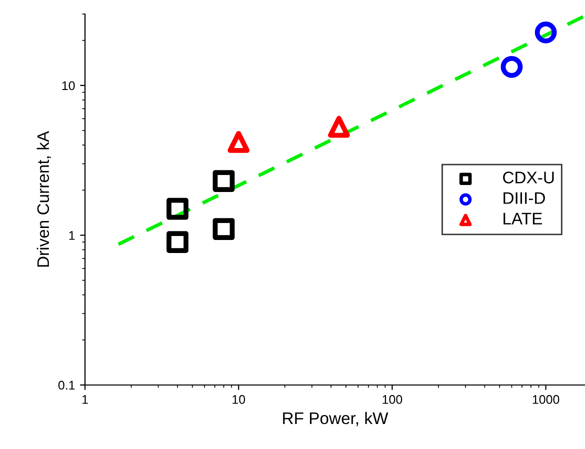 The image size is (585, 449). I want to click on x-tick-label: 100, so click(392, 399).